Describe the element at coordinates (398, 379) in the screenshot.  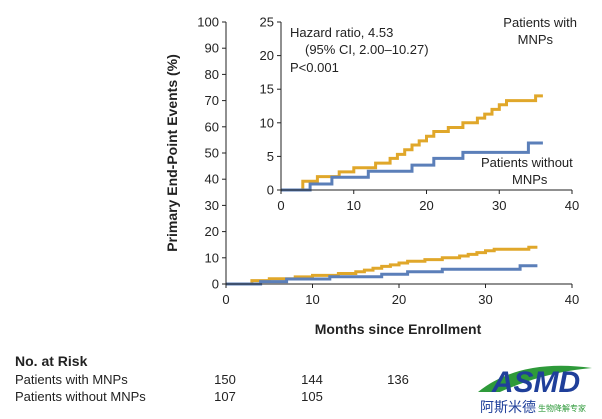
I see `risk-with-20: 136` at that location.